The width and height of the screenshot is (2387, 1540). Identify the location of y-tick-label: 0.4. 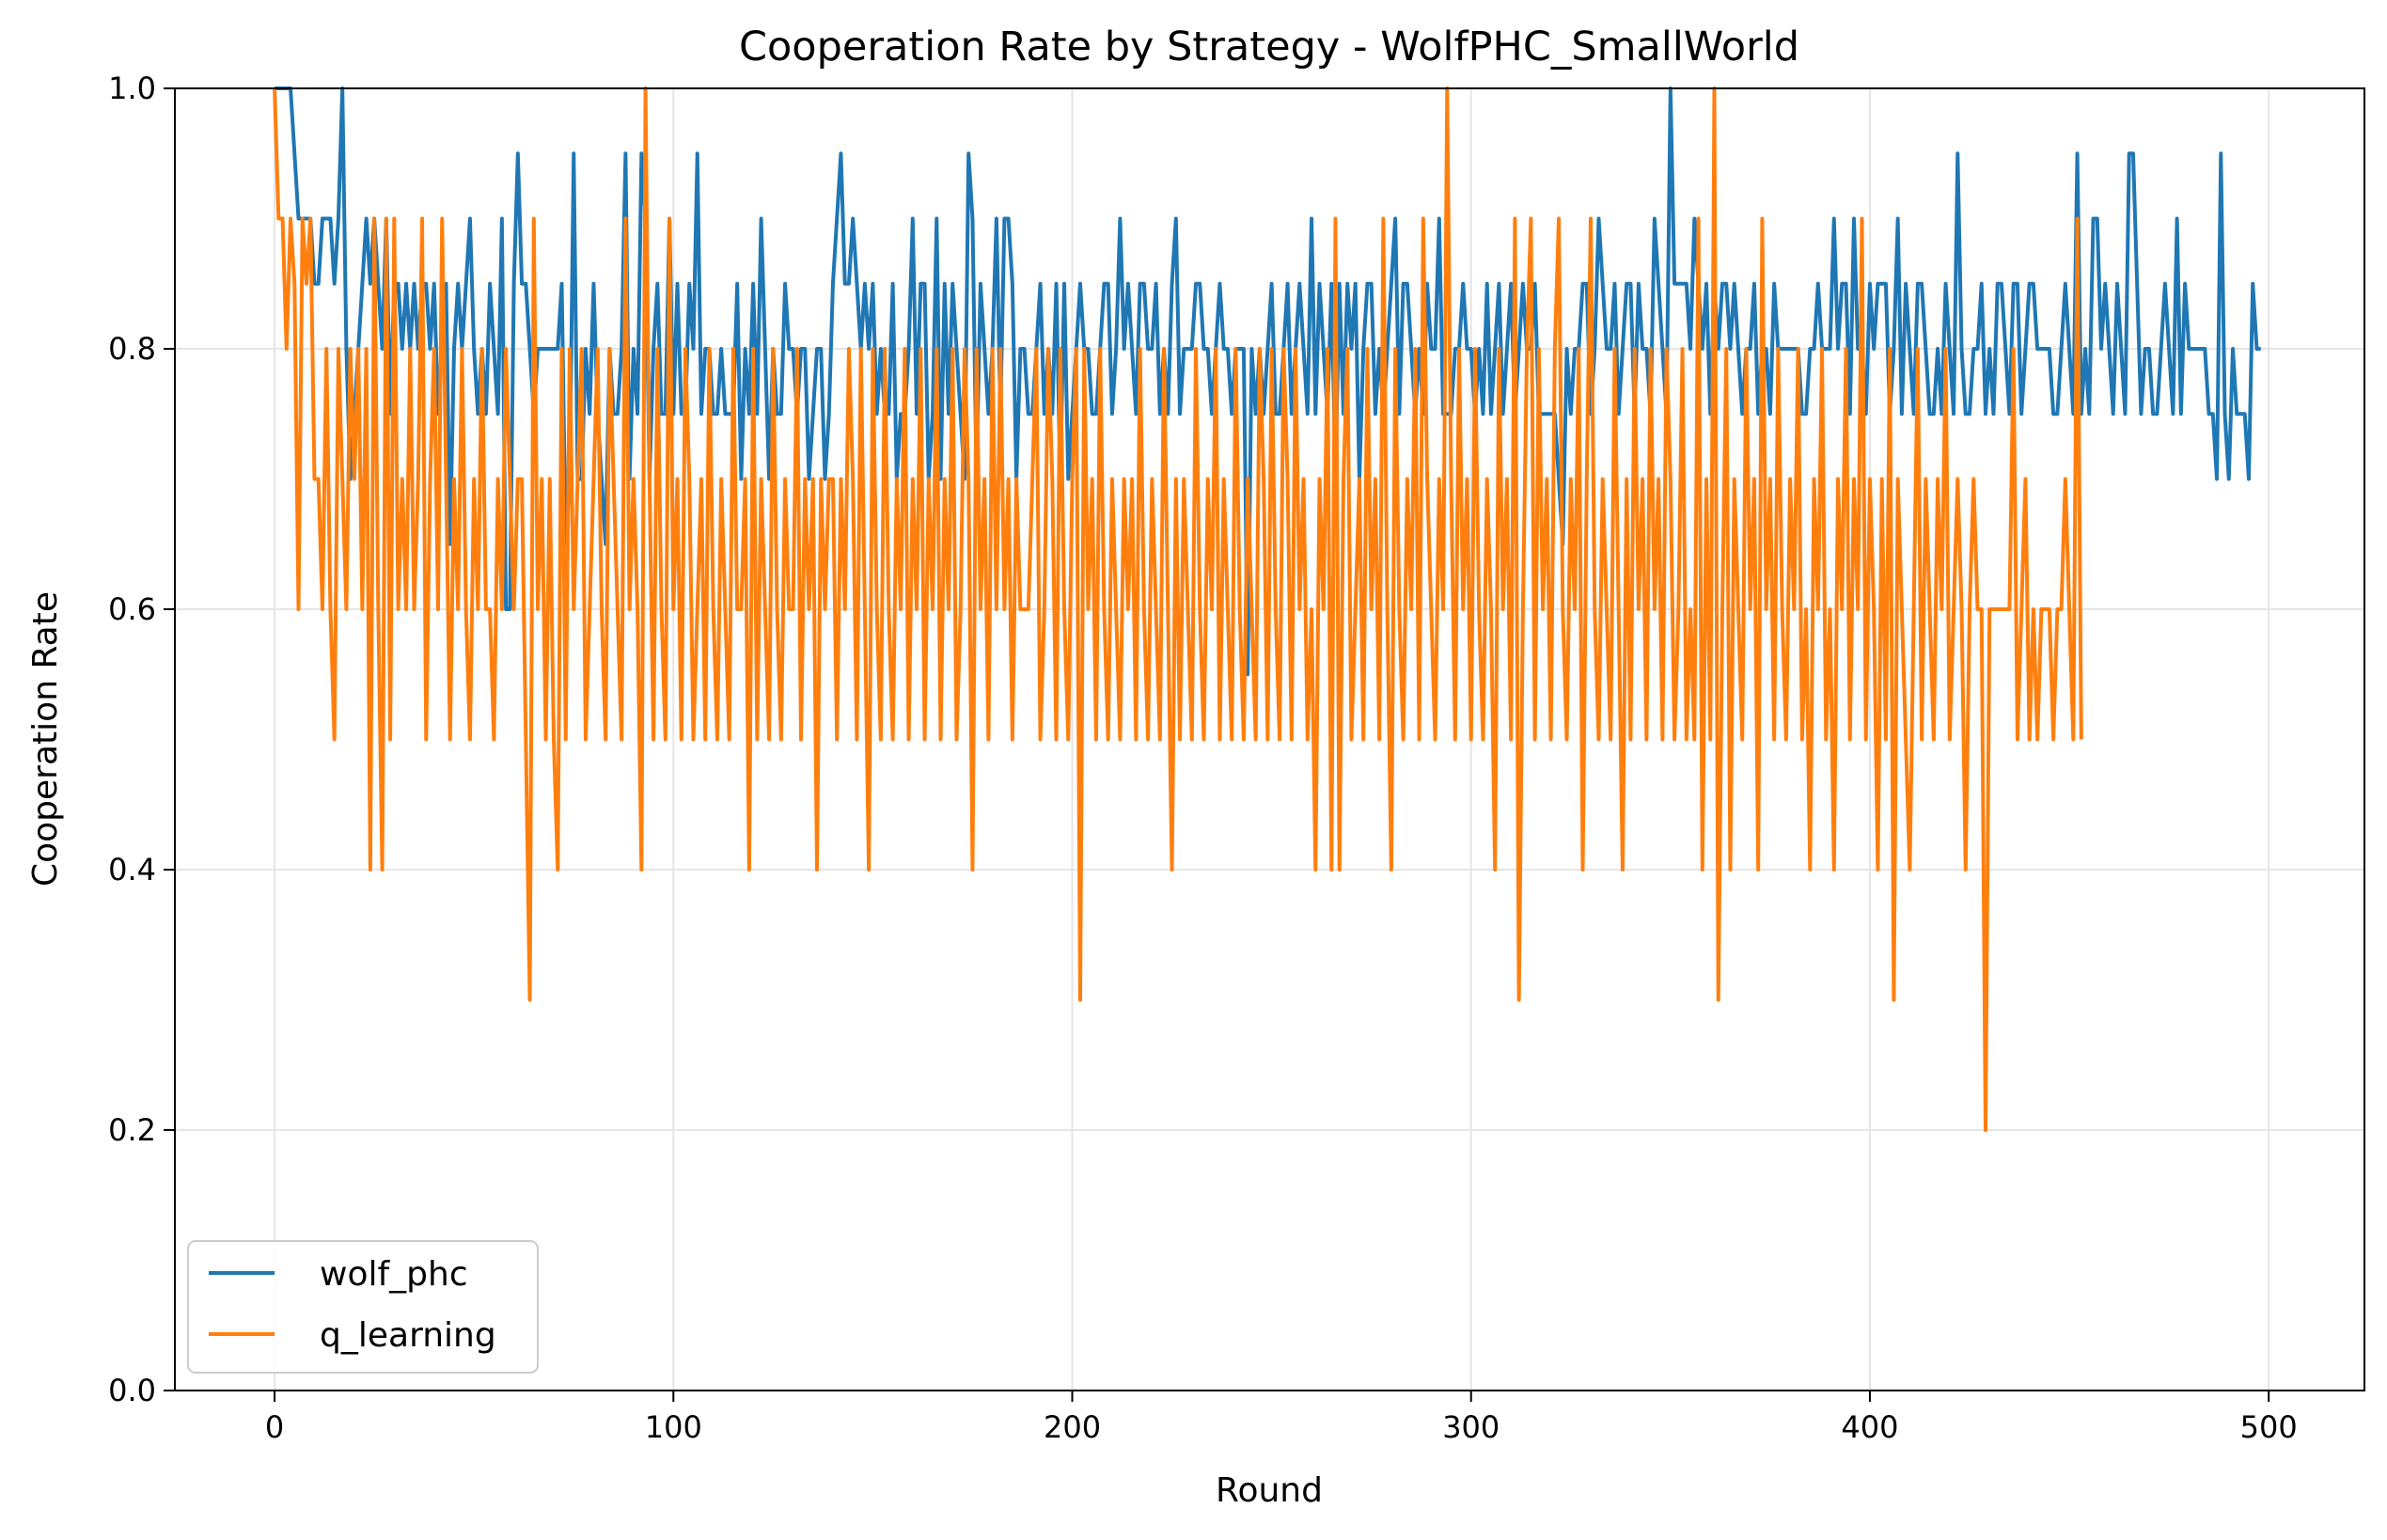
(132, 870).